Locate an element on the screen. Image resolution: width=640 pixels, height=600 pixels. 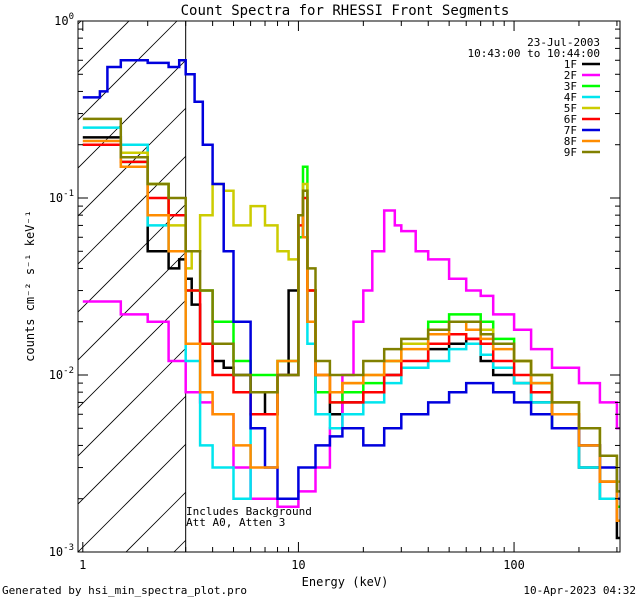
legend-label-7F: 7F is located at coordinates (570, 130).